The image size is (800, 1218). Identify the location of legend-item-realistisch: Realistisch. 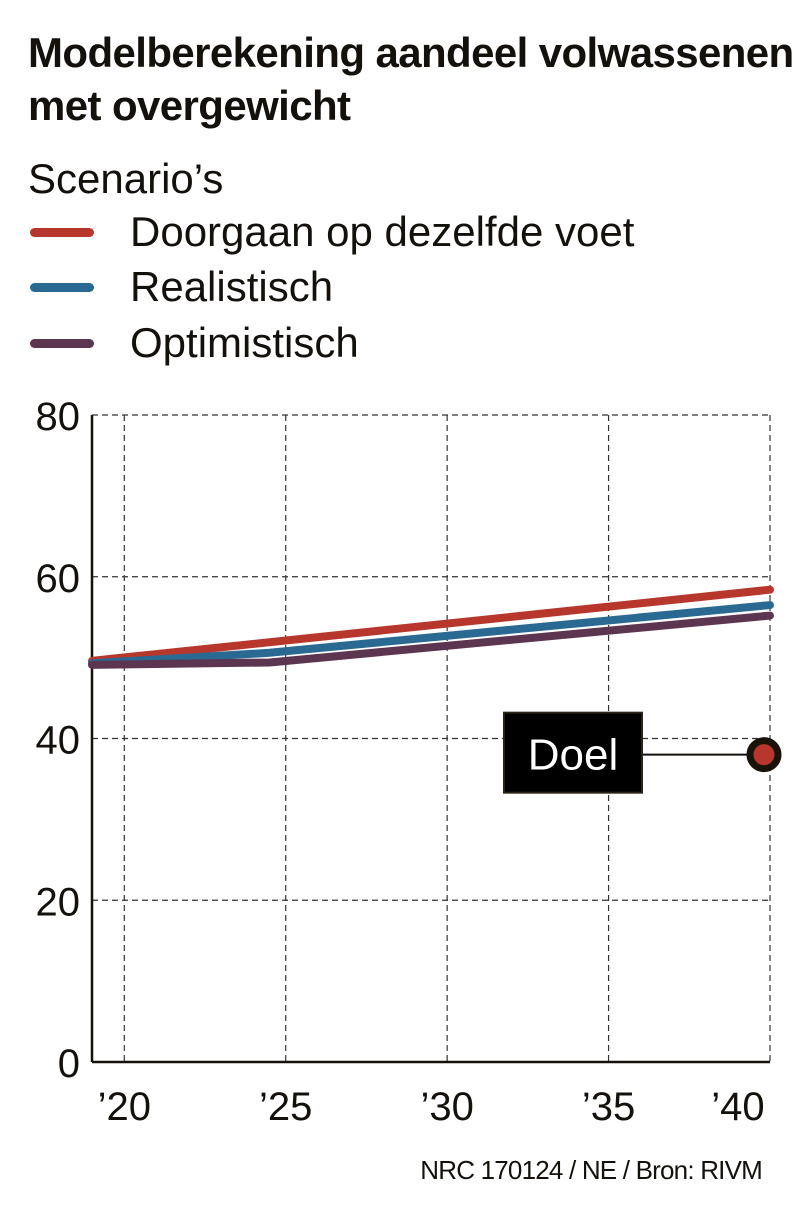
(181, 287).